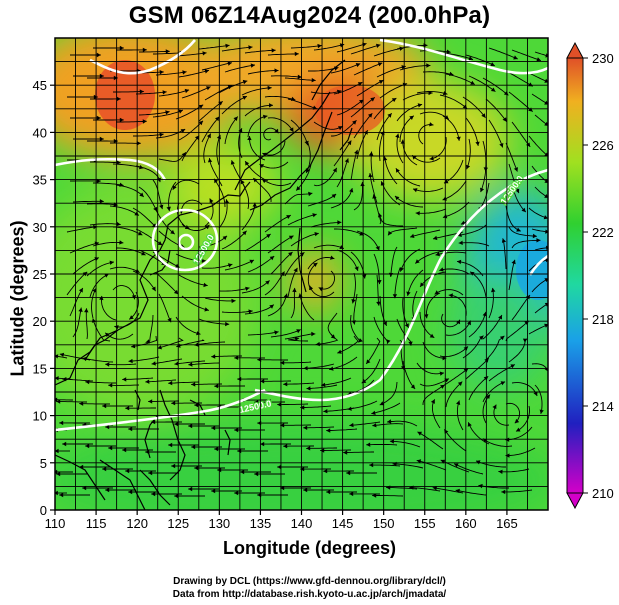  What do you see at coordinates (507, 523) in the screenshot?
I see `x-tick-label: 165` at bounding box center [507, 523].